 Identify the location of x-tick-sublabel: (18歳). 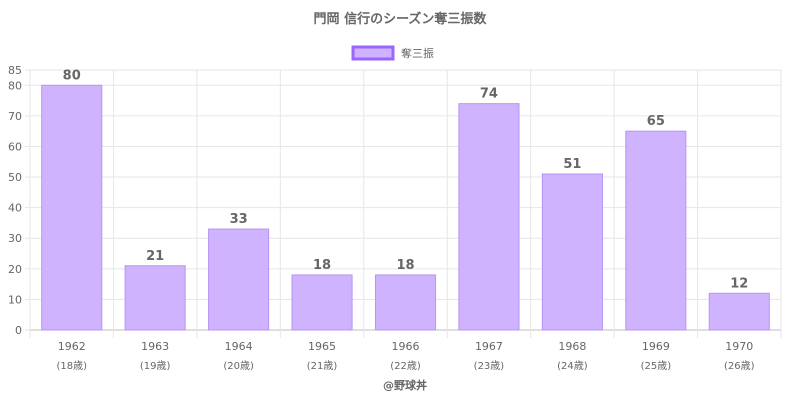
(71, 366).